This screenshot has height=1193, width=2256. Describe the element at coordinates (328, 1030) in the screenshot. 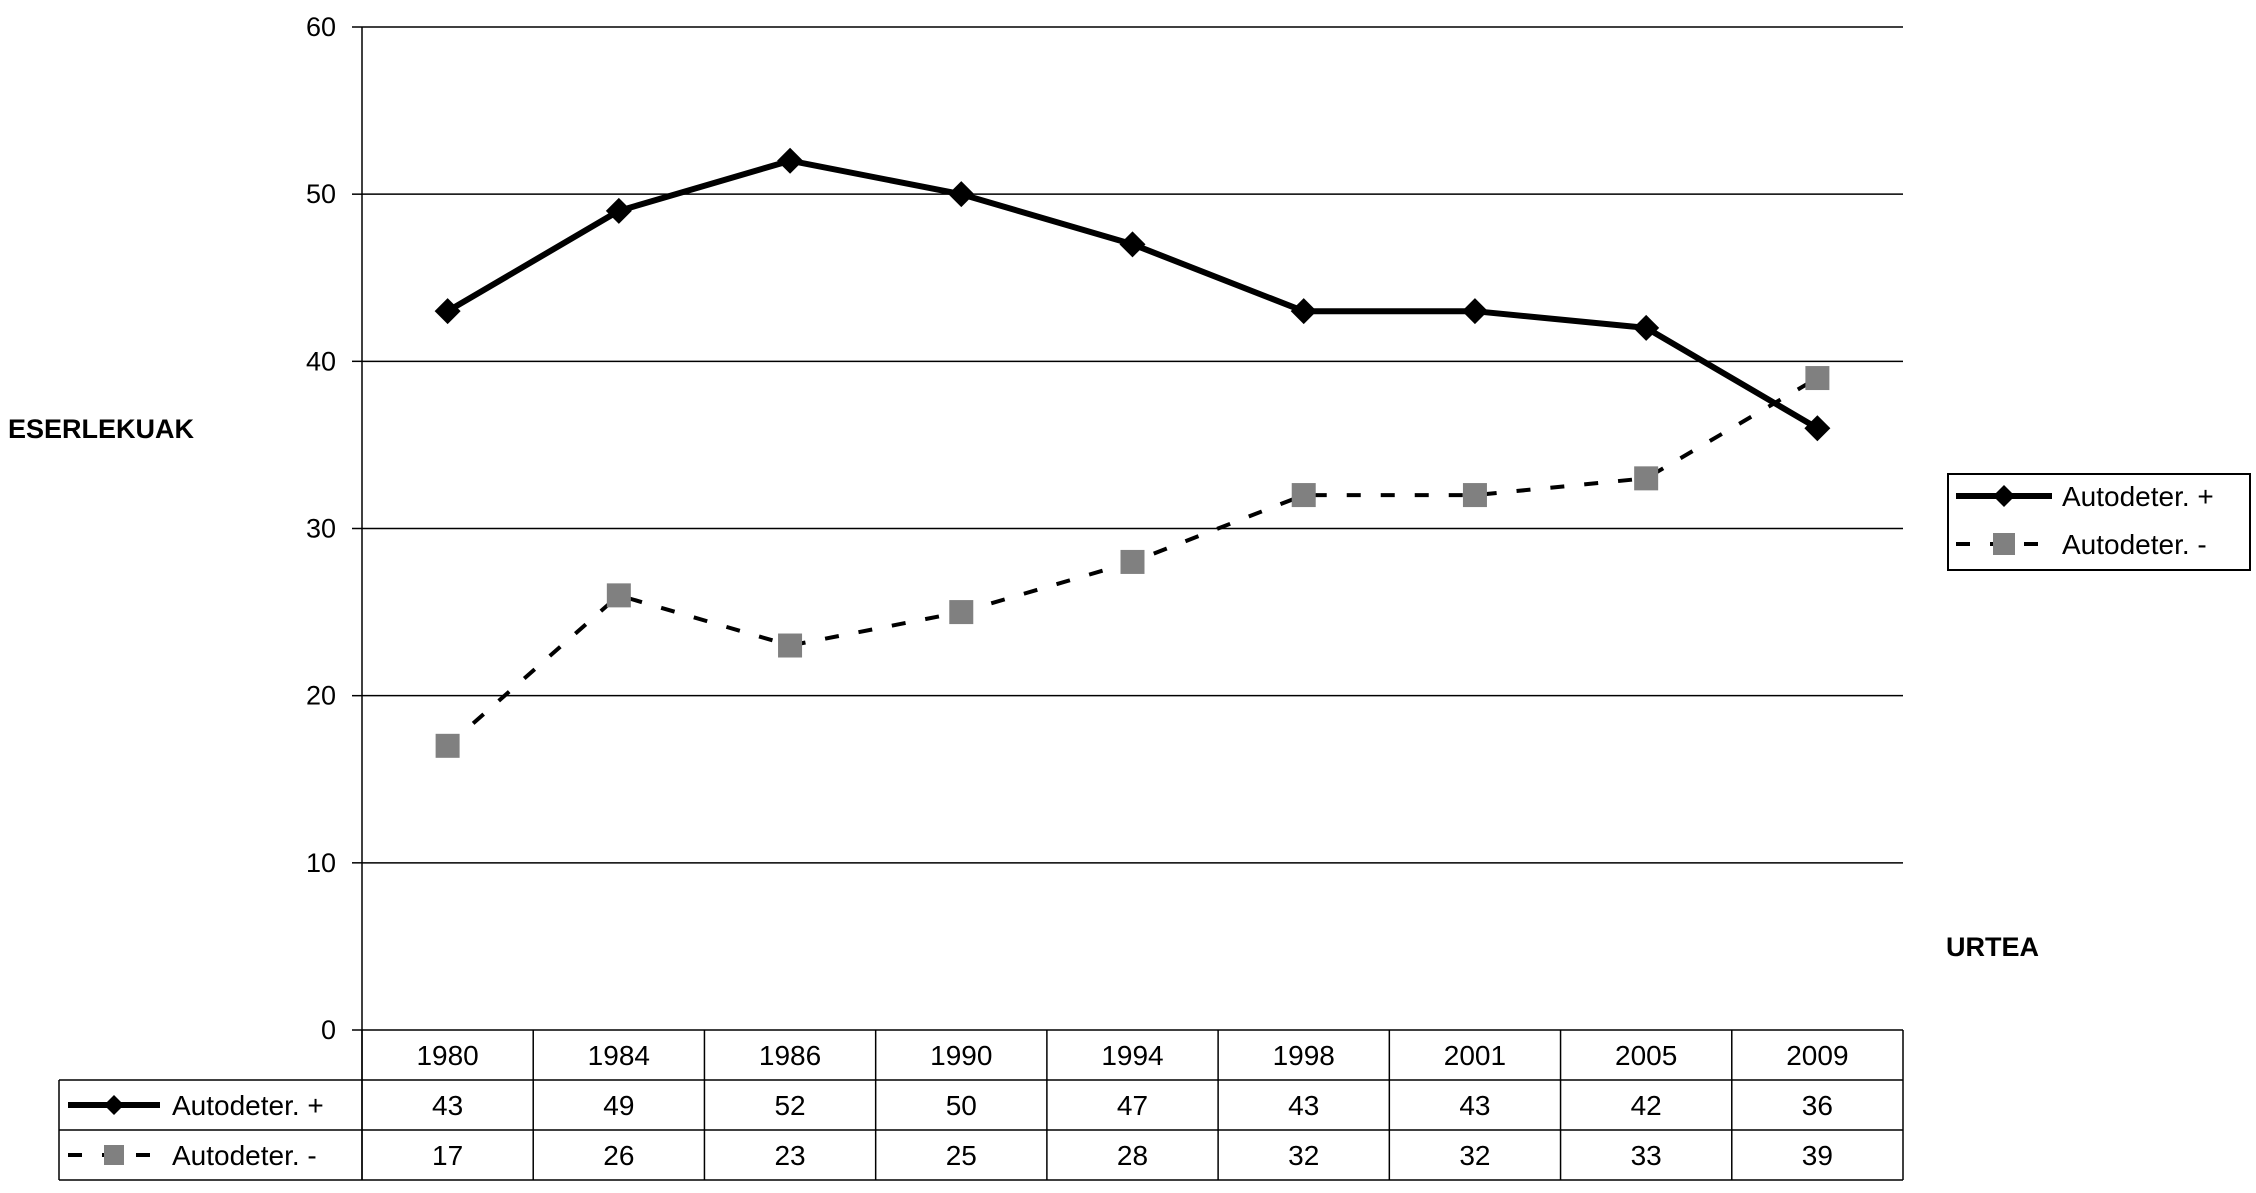

I see `y-tick-label: 0` at that location.